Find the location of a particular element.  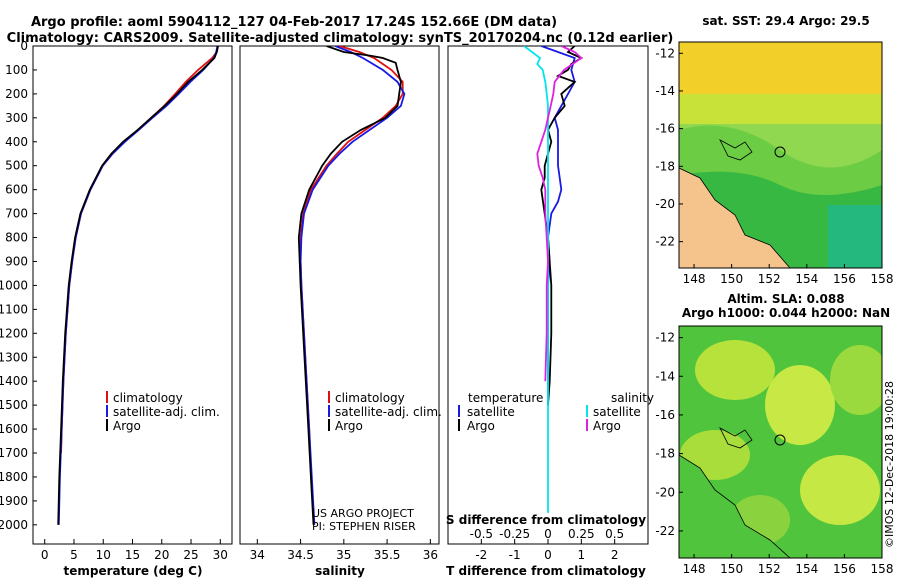

depth-tick-label: 1900 is located at coordinates (14, 501).